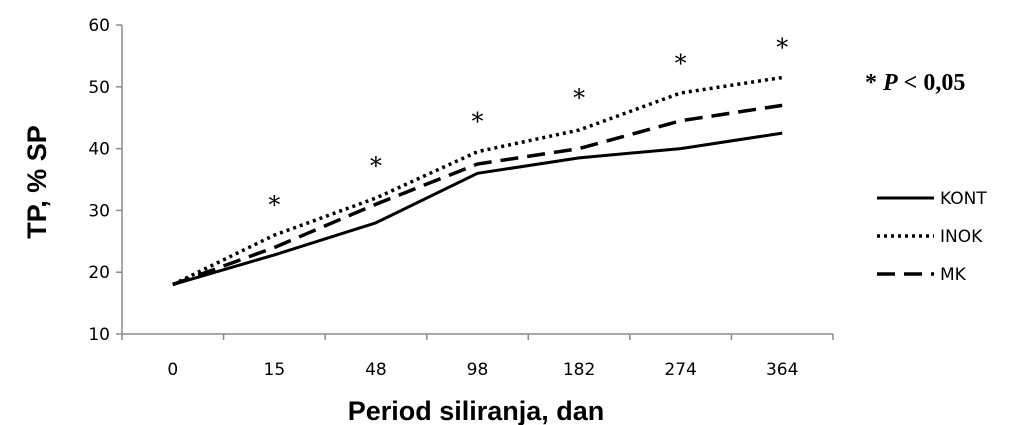 The image size is (1017, 425). What do you see at coordinates (871, 83) in the screenshot?
I see `p-annotation-star: *` at bounding box center [871, 83].